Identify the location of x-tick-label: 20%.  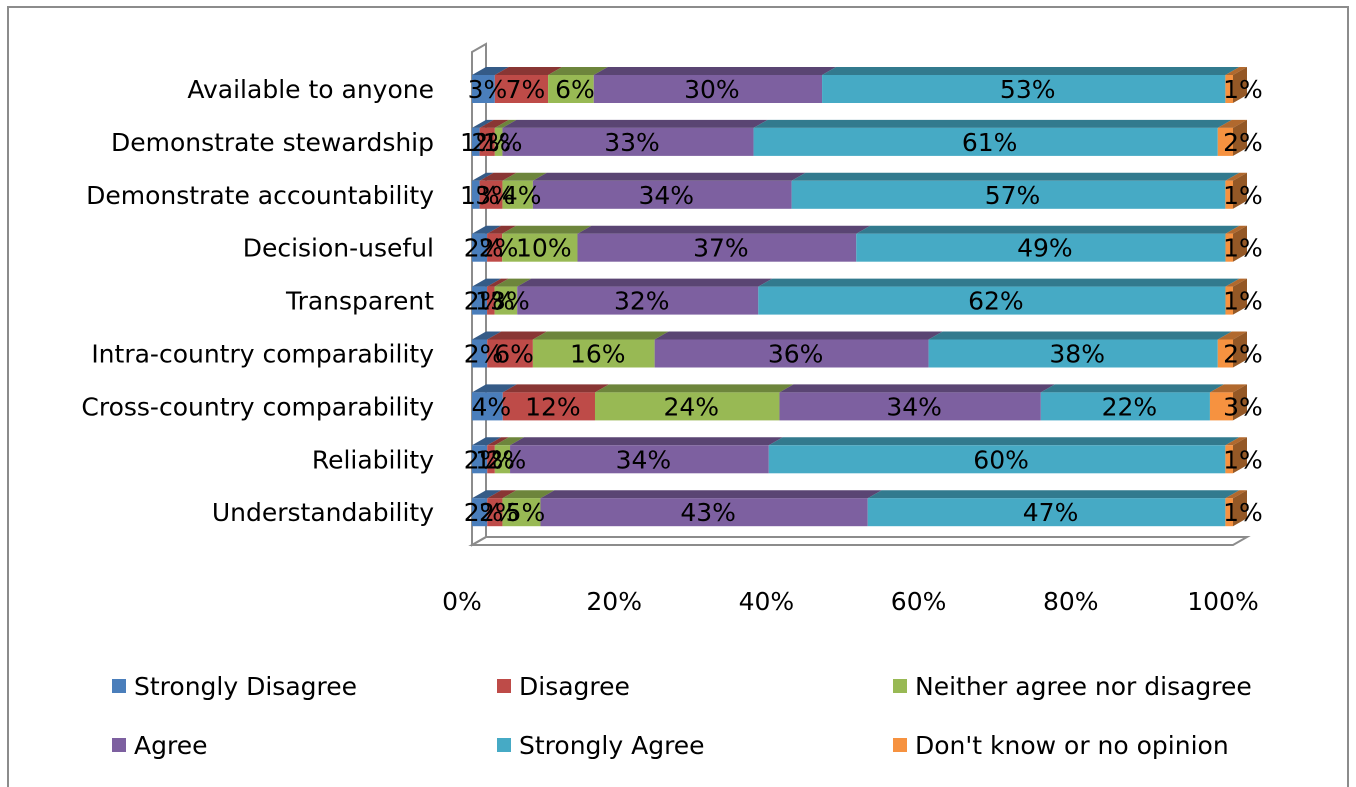
(614, 601).